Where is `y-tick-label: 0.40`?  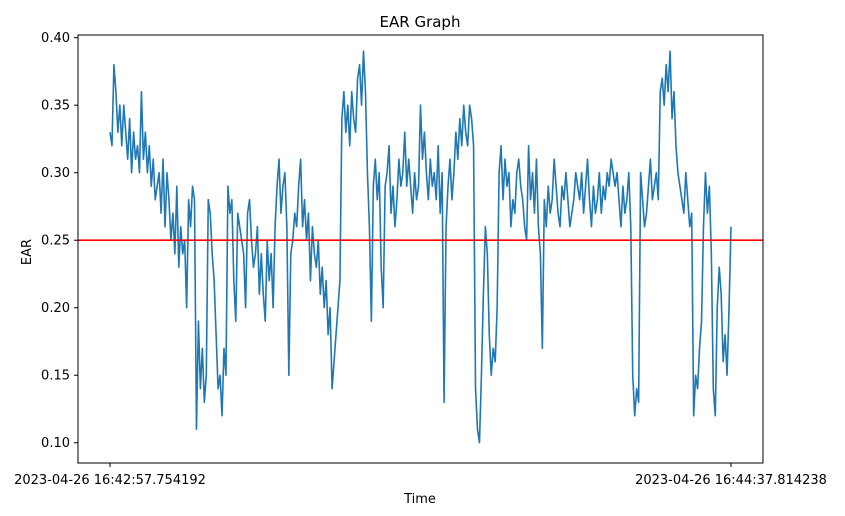
y-tick-label: 0.40 is located at coordinates (55, 38).